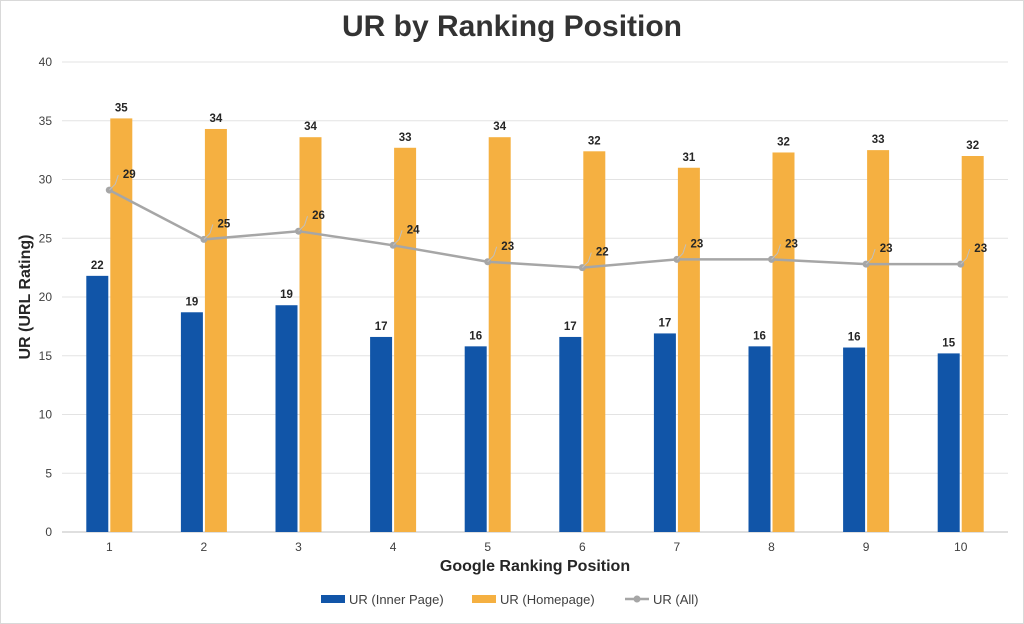 The height and width of the screenshot is (624, 1024). What do you see at coordinates (48, 532) in the screenshot?
I see `y-tick-label: 0` at bounding box center [48, 532].